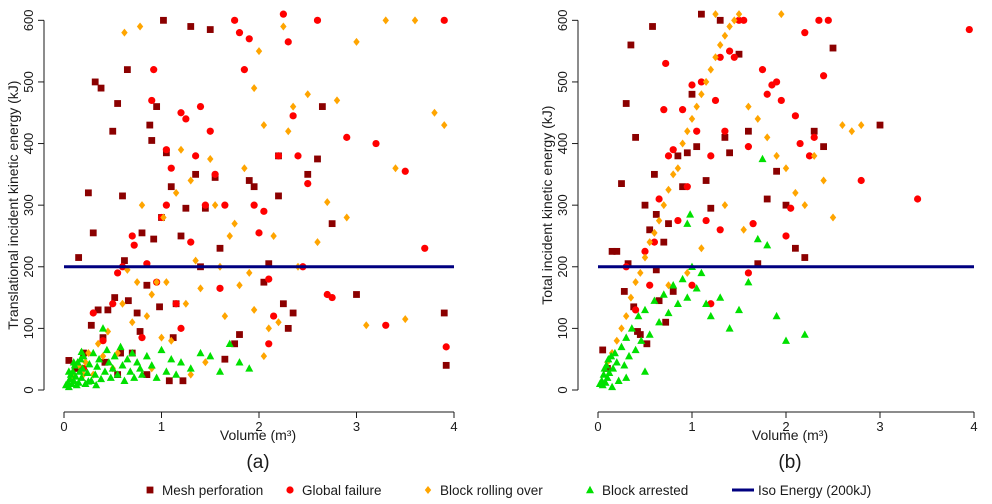 This screenshot has height=504, width=992. Describe the element at coordinates (453, 426) in the screenshot. I see `x-tick-label: 4` at that location.